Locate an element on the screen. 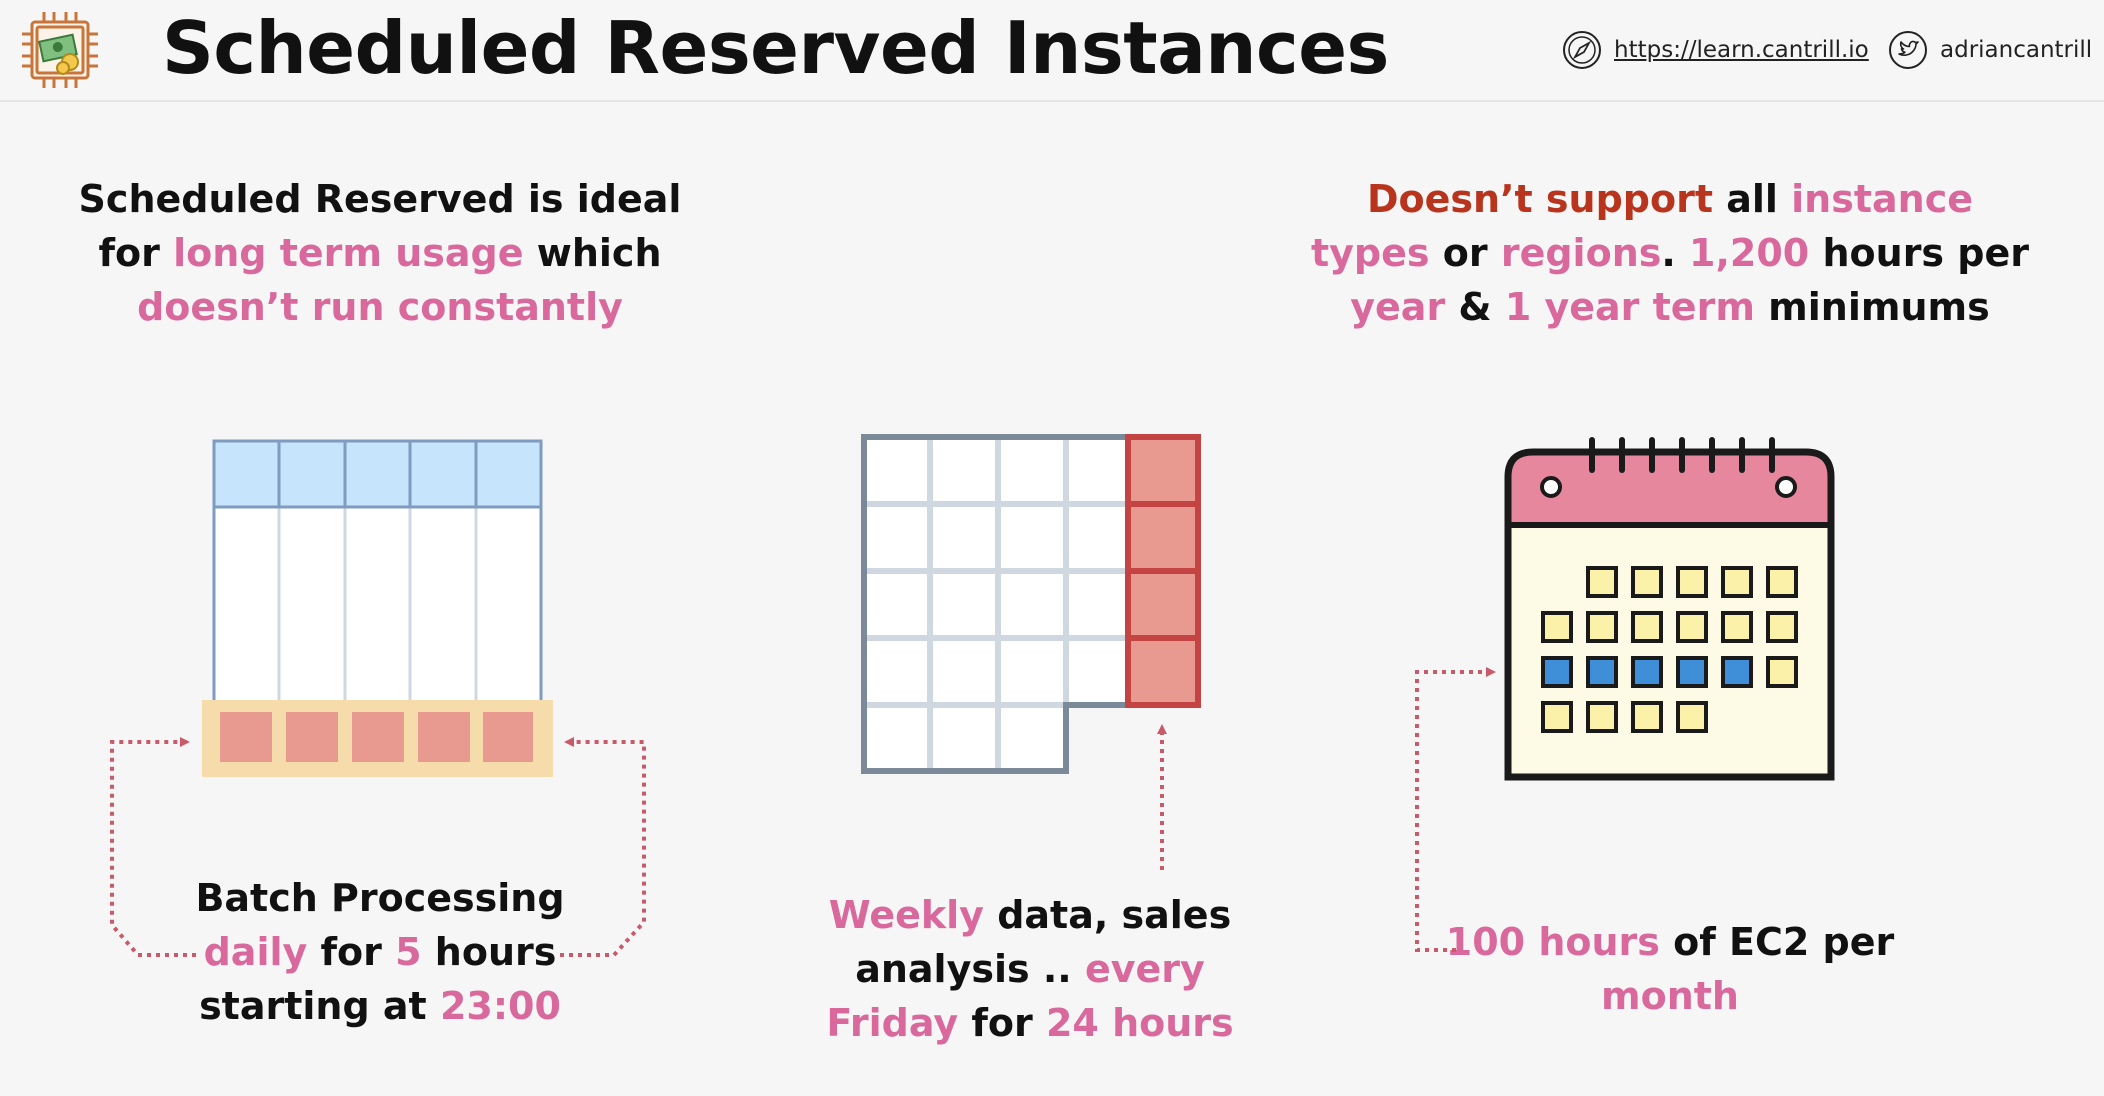 This screenshot has width=2104, height=1096. twitter-link: adriancantrill is located at coordinates (1990, 50).